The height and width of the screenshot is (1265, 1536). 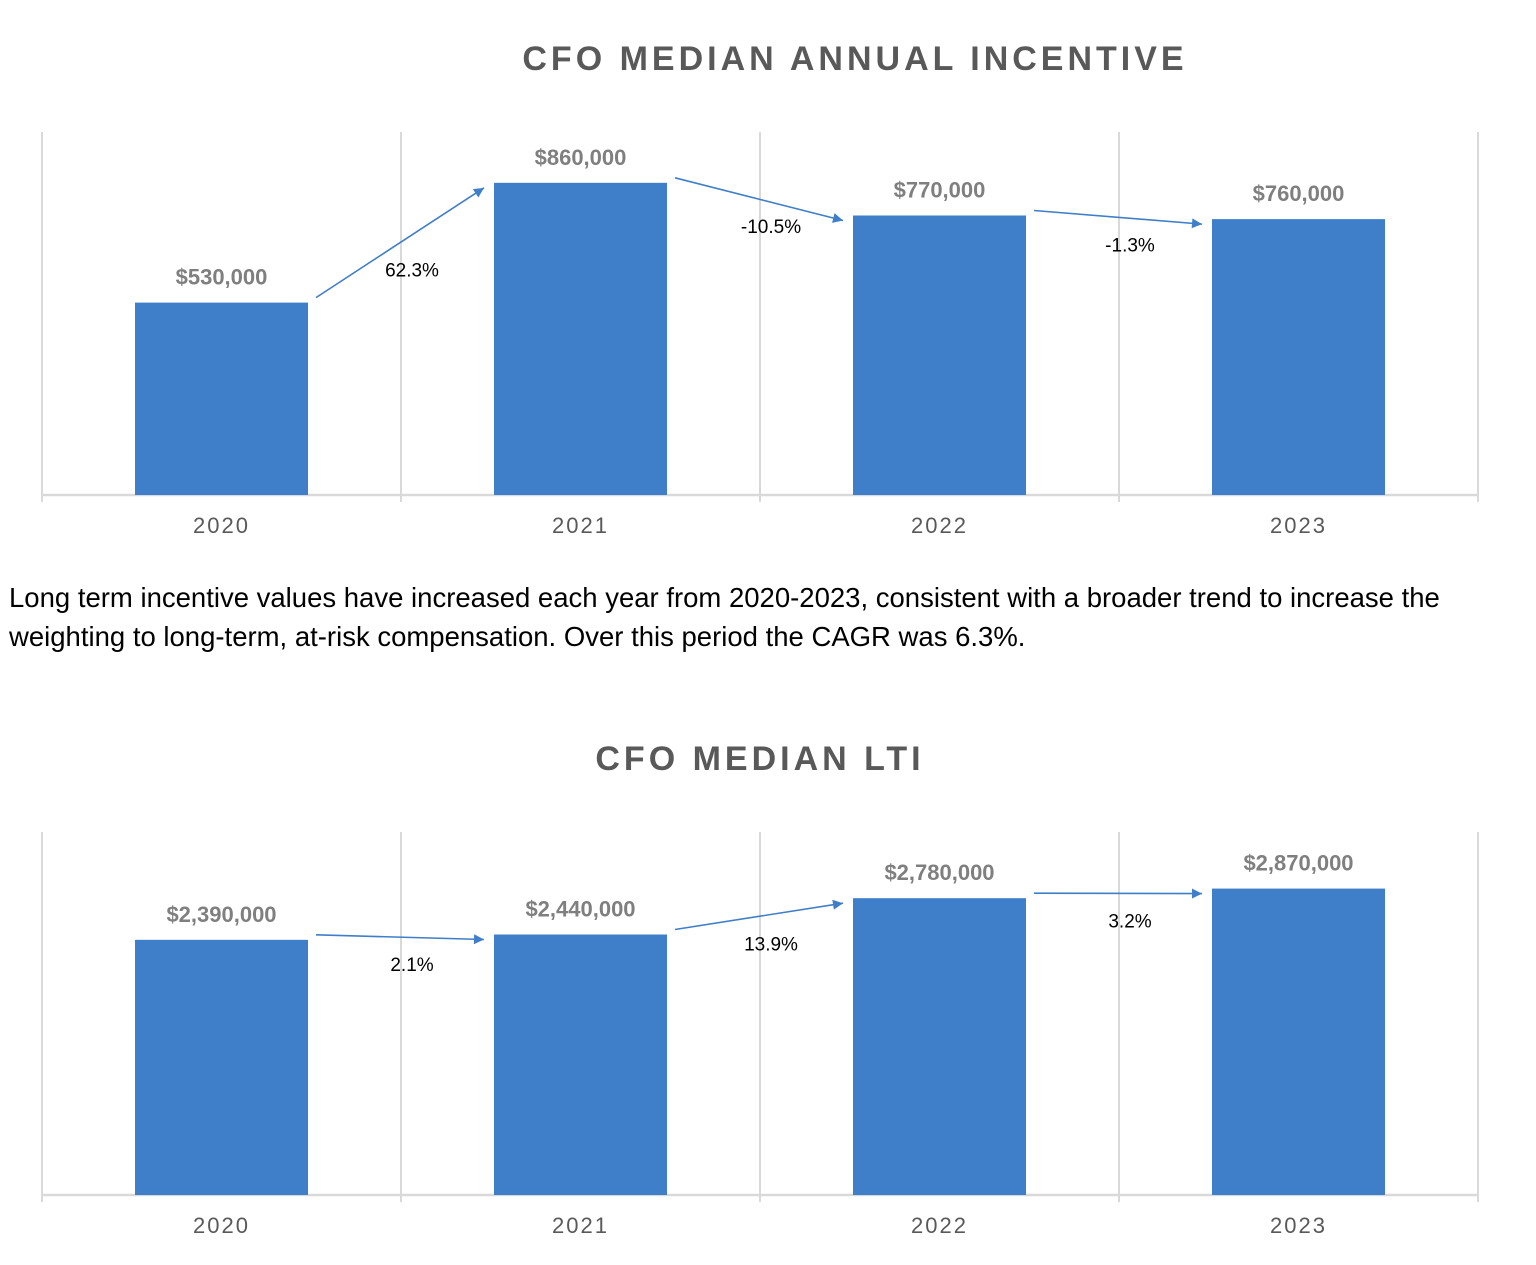 What do you see at coordinates (411, 965) in the screenshot?
I see `change-label: 2.1%` at bounding box center [411, 965].